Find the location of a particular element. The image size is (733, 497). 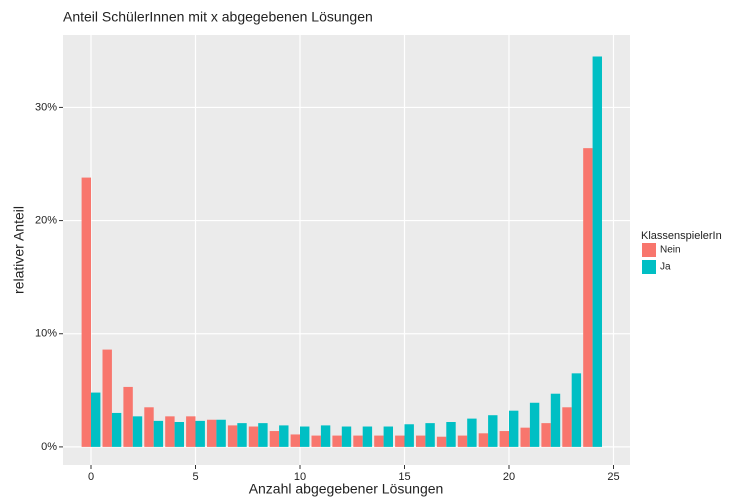

y-tick-label: 20% is located at coordinates (46, 220).